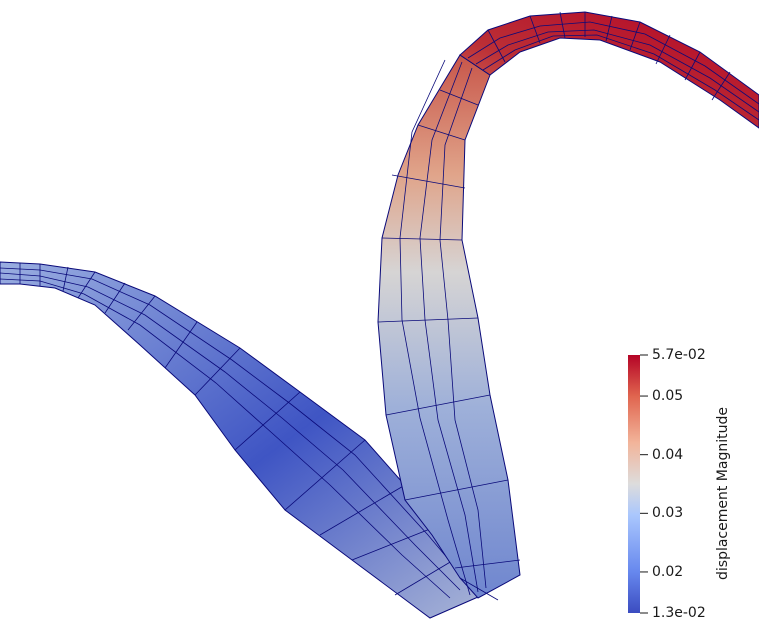 This screenshot has width=759, height=630. Describe the element at coordinates (668, 571) in the screenshot. I see `colorbar-tick-label: 0.02` at that location.